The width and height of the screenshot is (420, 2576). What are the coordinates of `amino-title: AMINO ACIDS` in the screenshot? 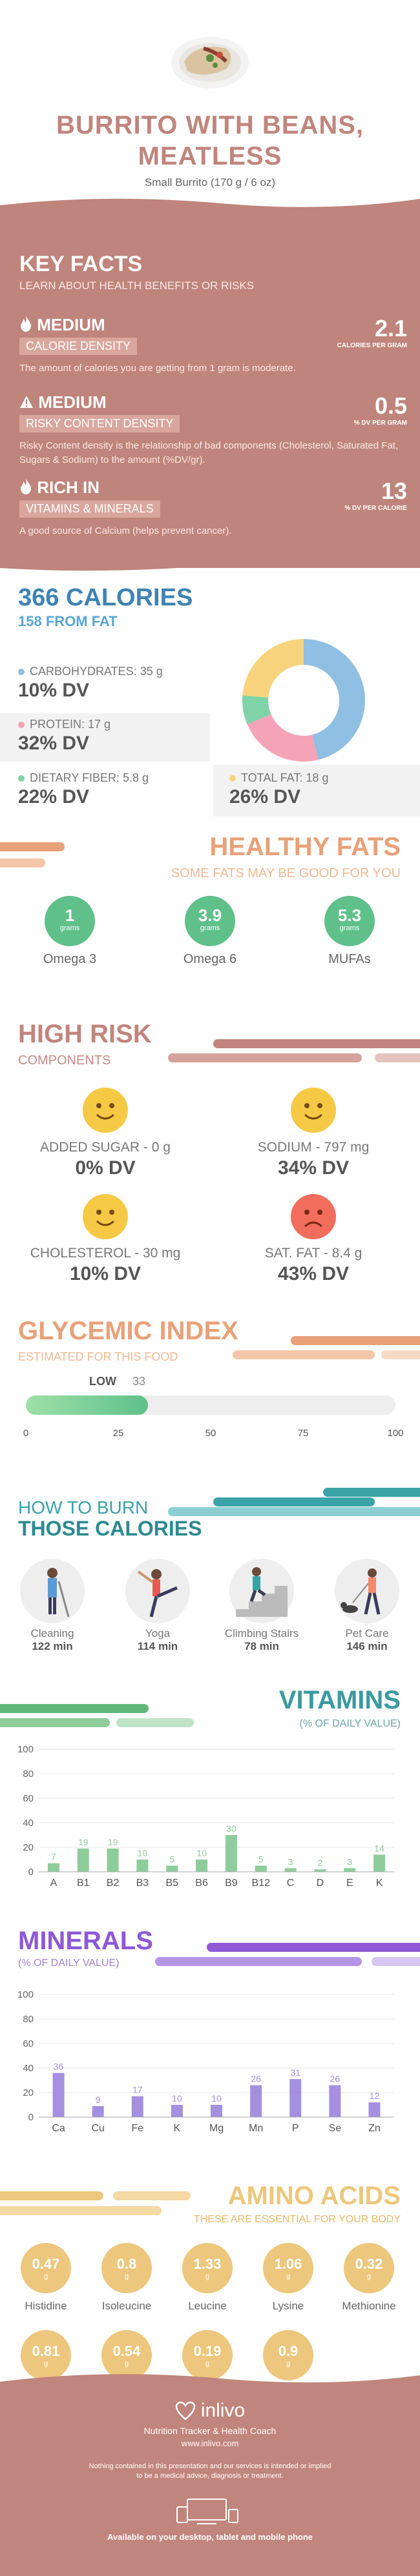 It's located at (314, 2196).